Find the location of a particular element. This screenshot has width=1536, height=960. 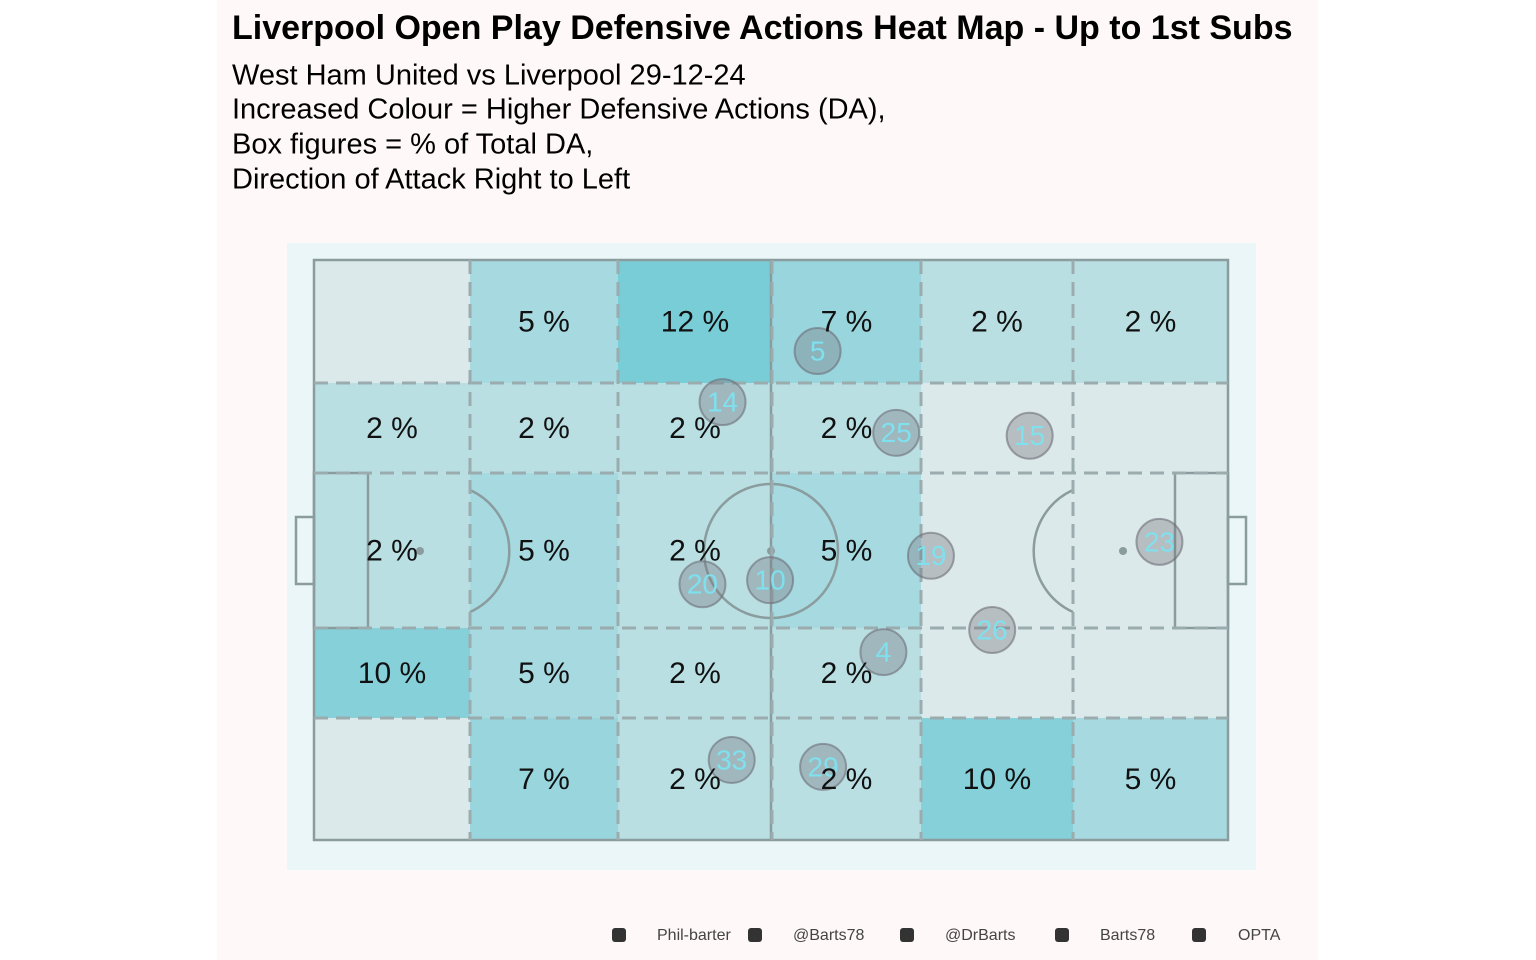

player-label: 15 is located at coordinates (1029, 435).